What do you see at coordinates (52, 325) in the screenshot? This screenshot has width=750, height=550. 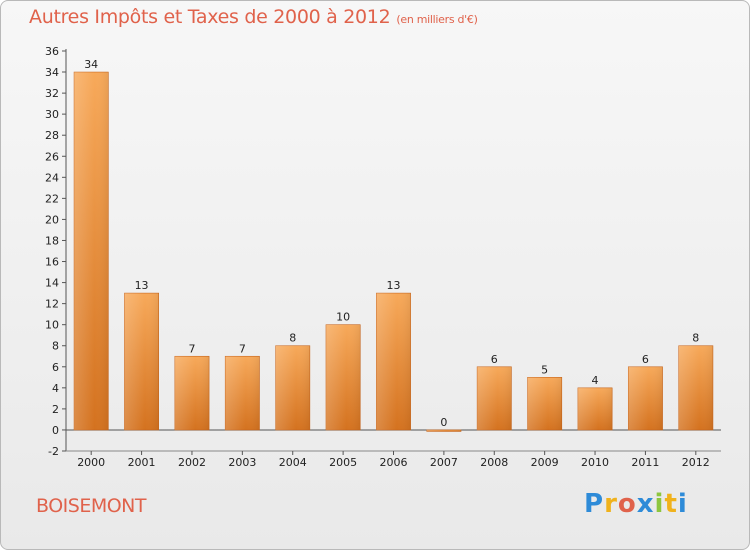 I see `y-tick-label: 10` at bounding box center [52, 325].